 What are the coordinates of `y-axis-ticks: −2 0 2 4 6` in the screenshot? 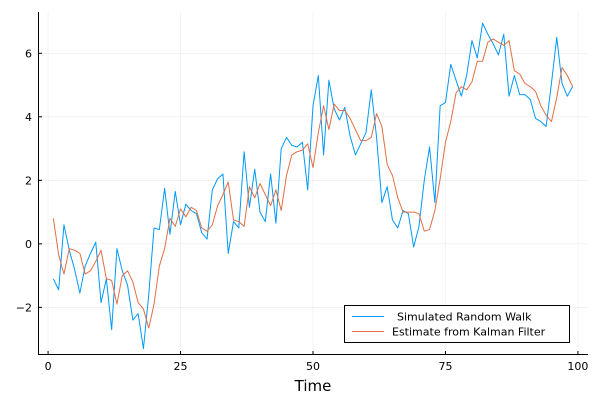 It's located at (29, 180).